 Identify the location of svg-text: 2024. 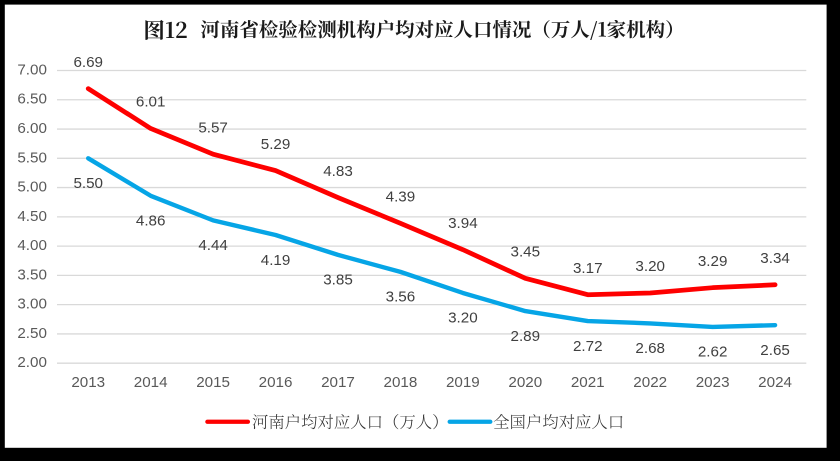
(775, 382).